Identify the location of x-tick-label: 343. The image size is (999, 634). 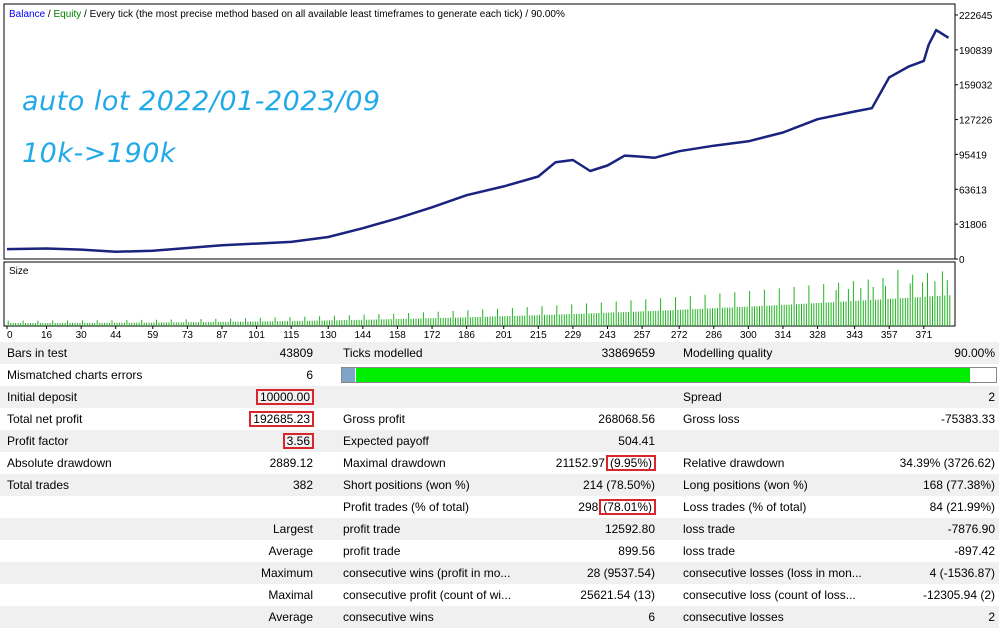
(854, 335).